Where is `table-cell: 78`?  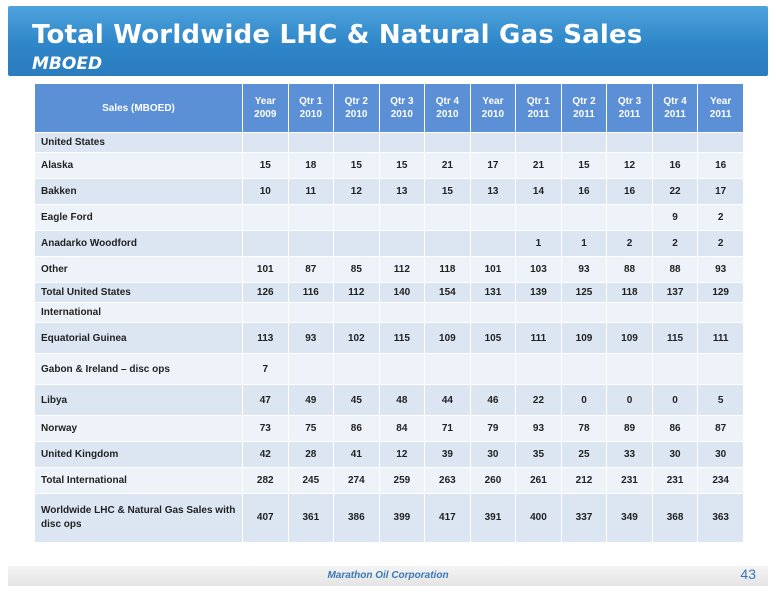 table-cell: 78 is located at coordinates (584, 428).